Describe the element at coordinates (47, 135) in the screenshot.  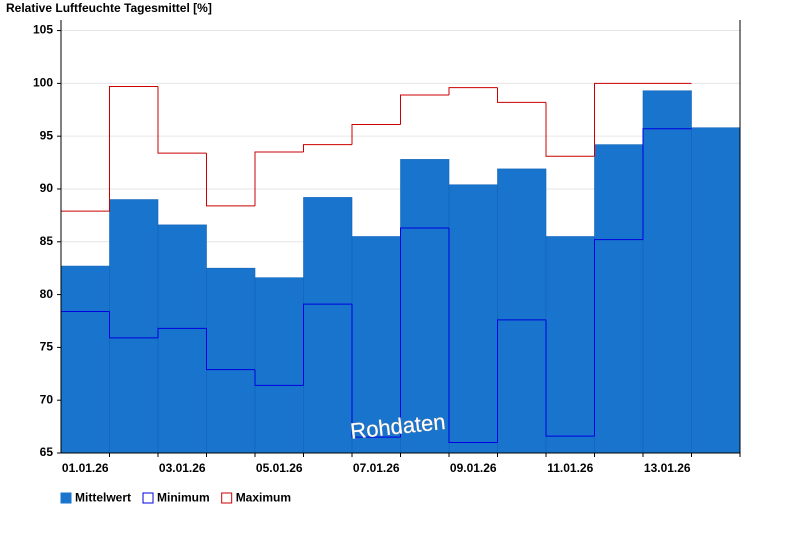
I see `y-tick-label: 95` at that location.